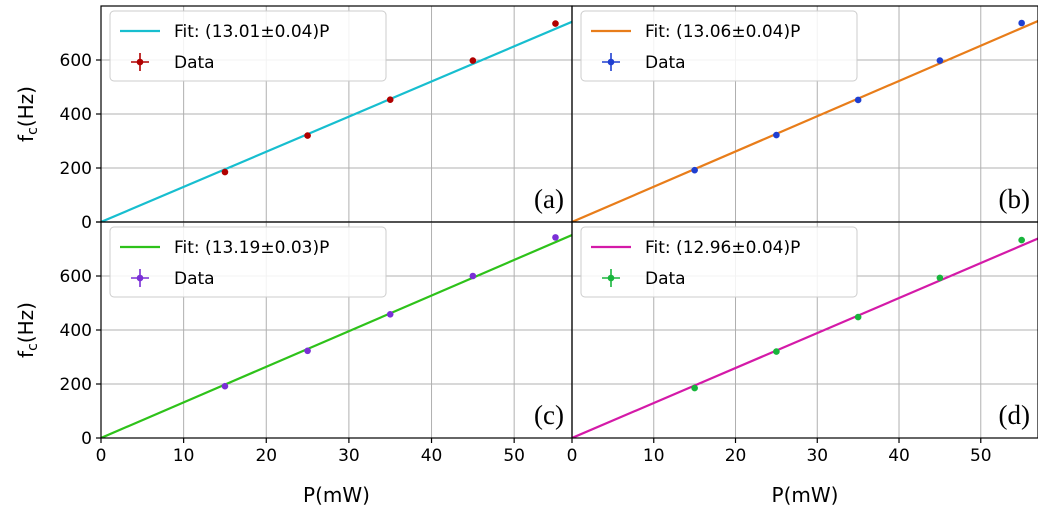 Image resolution: width=1038 pixels, height=508 pixels. What do you see at coordinates (719, 46) in the screenshot?
I see `legend: Fit: (13.06±0.04)P Data` at bounding box center [719, 46].